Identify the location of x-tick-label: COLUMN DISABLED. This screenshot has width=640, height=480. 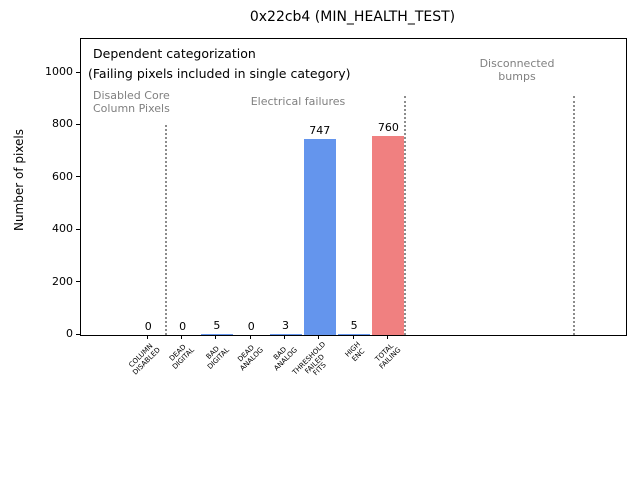
(144, 359).